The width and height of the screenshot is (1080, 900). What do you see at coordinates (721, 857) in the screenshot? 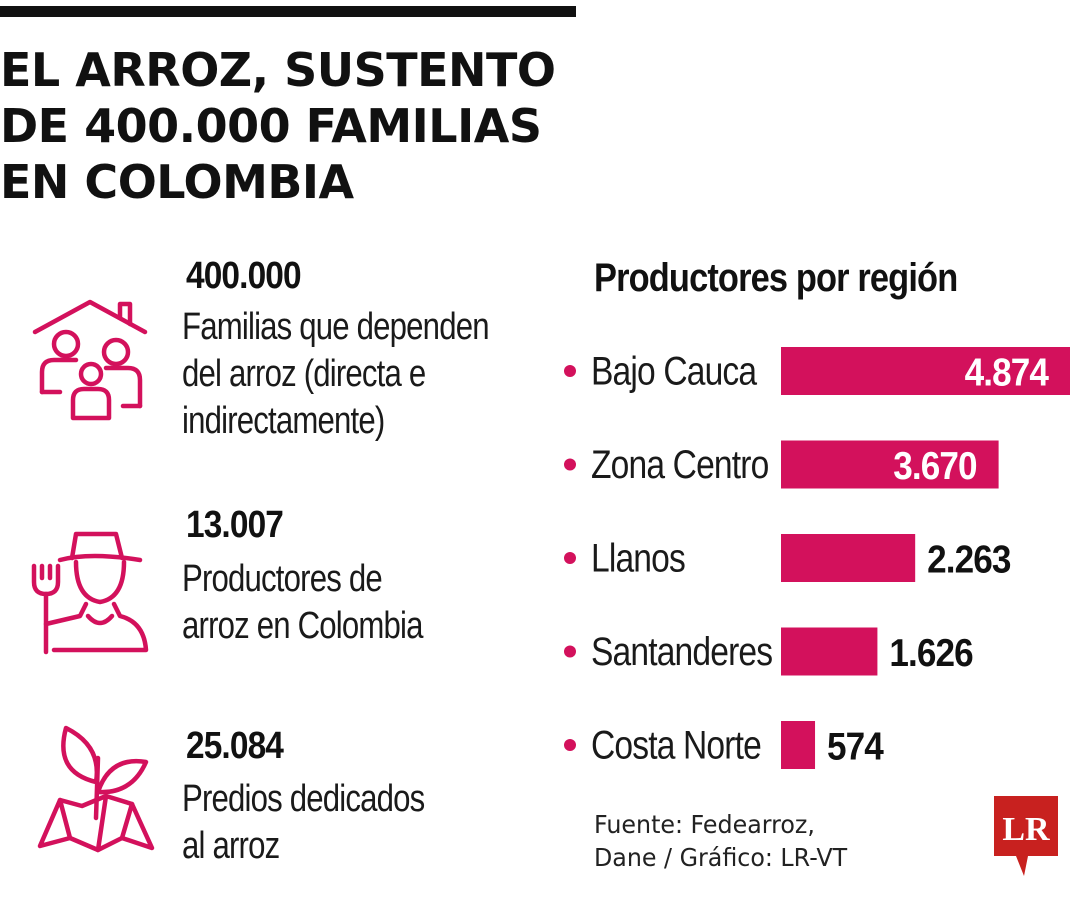
I see `source-line: Dane / Gráfico: LR-VT` at bounding box center [721, 857].